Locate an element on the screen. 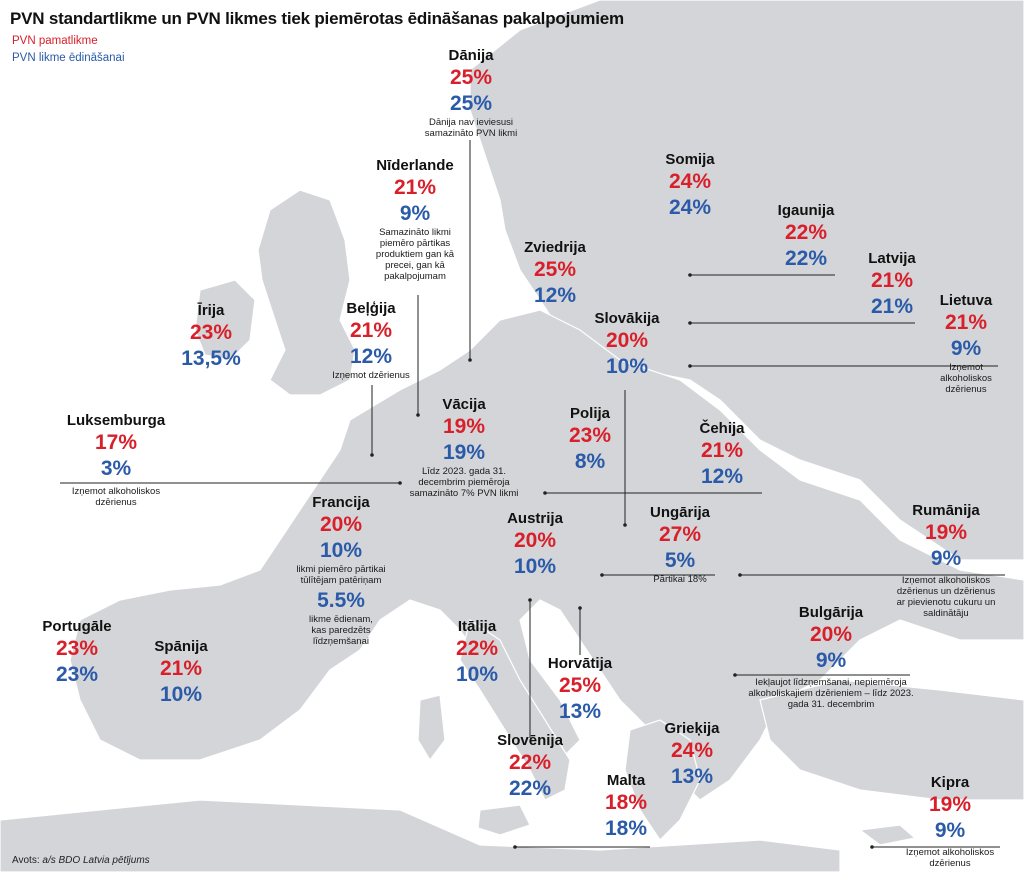 The width and height of the screenshot is (1024, 872). country-malta: Malta 18% 18% is located at coordinates (626, 807).